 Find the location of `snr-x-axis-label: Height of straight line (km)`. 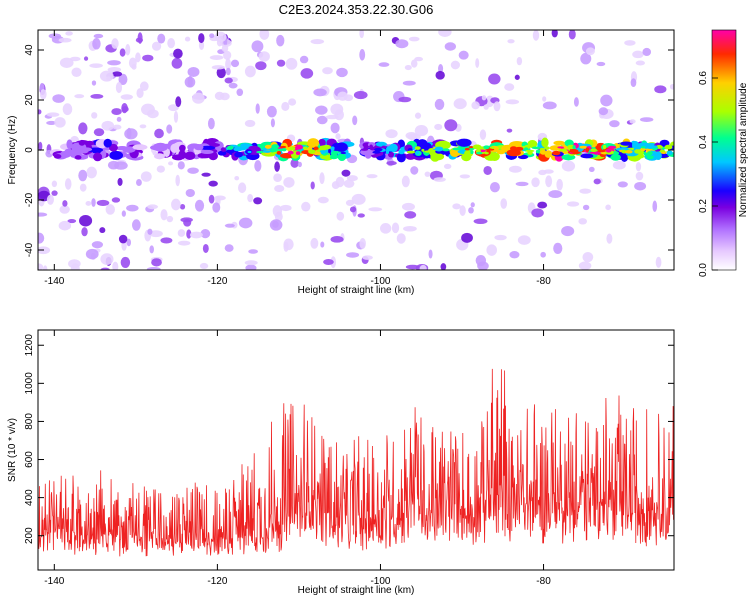

snr-x-axis-label: Height of straight line (km) is located at coordinates (356, 590).